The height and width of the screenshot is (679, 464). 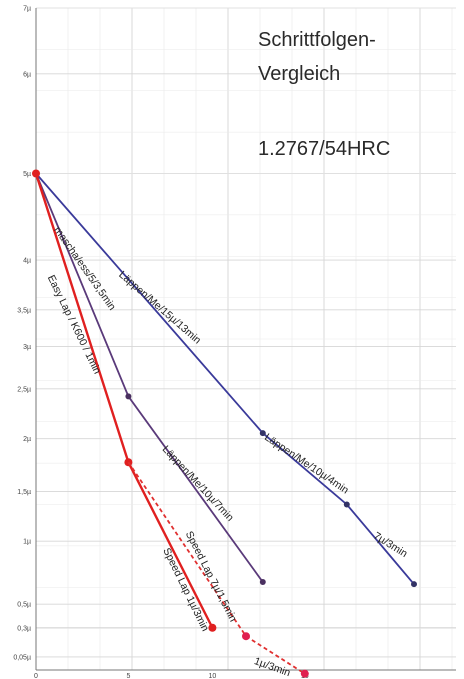 What do you see at coordinates (24, 605) in the screenshot?
I see `y-tick-label: 0,5µ` at bounding box center [24, 605].